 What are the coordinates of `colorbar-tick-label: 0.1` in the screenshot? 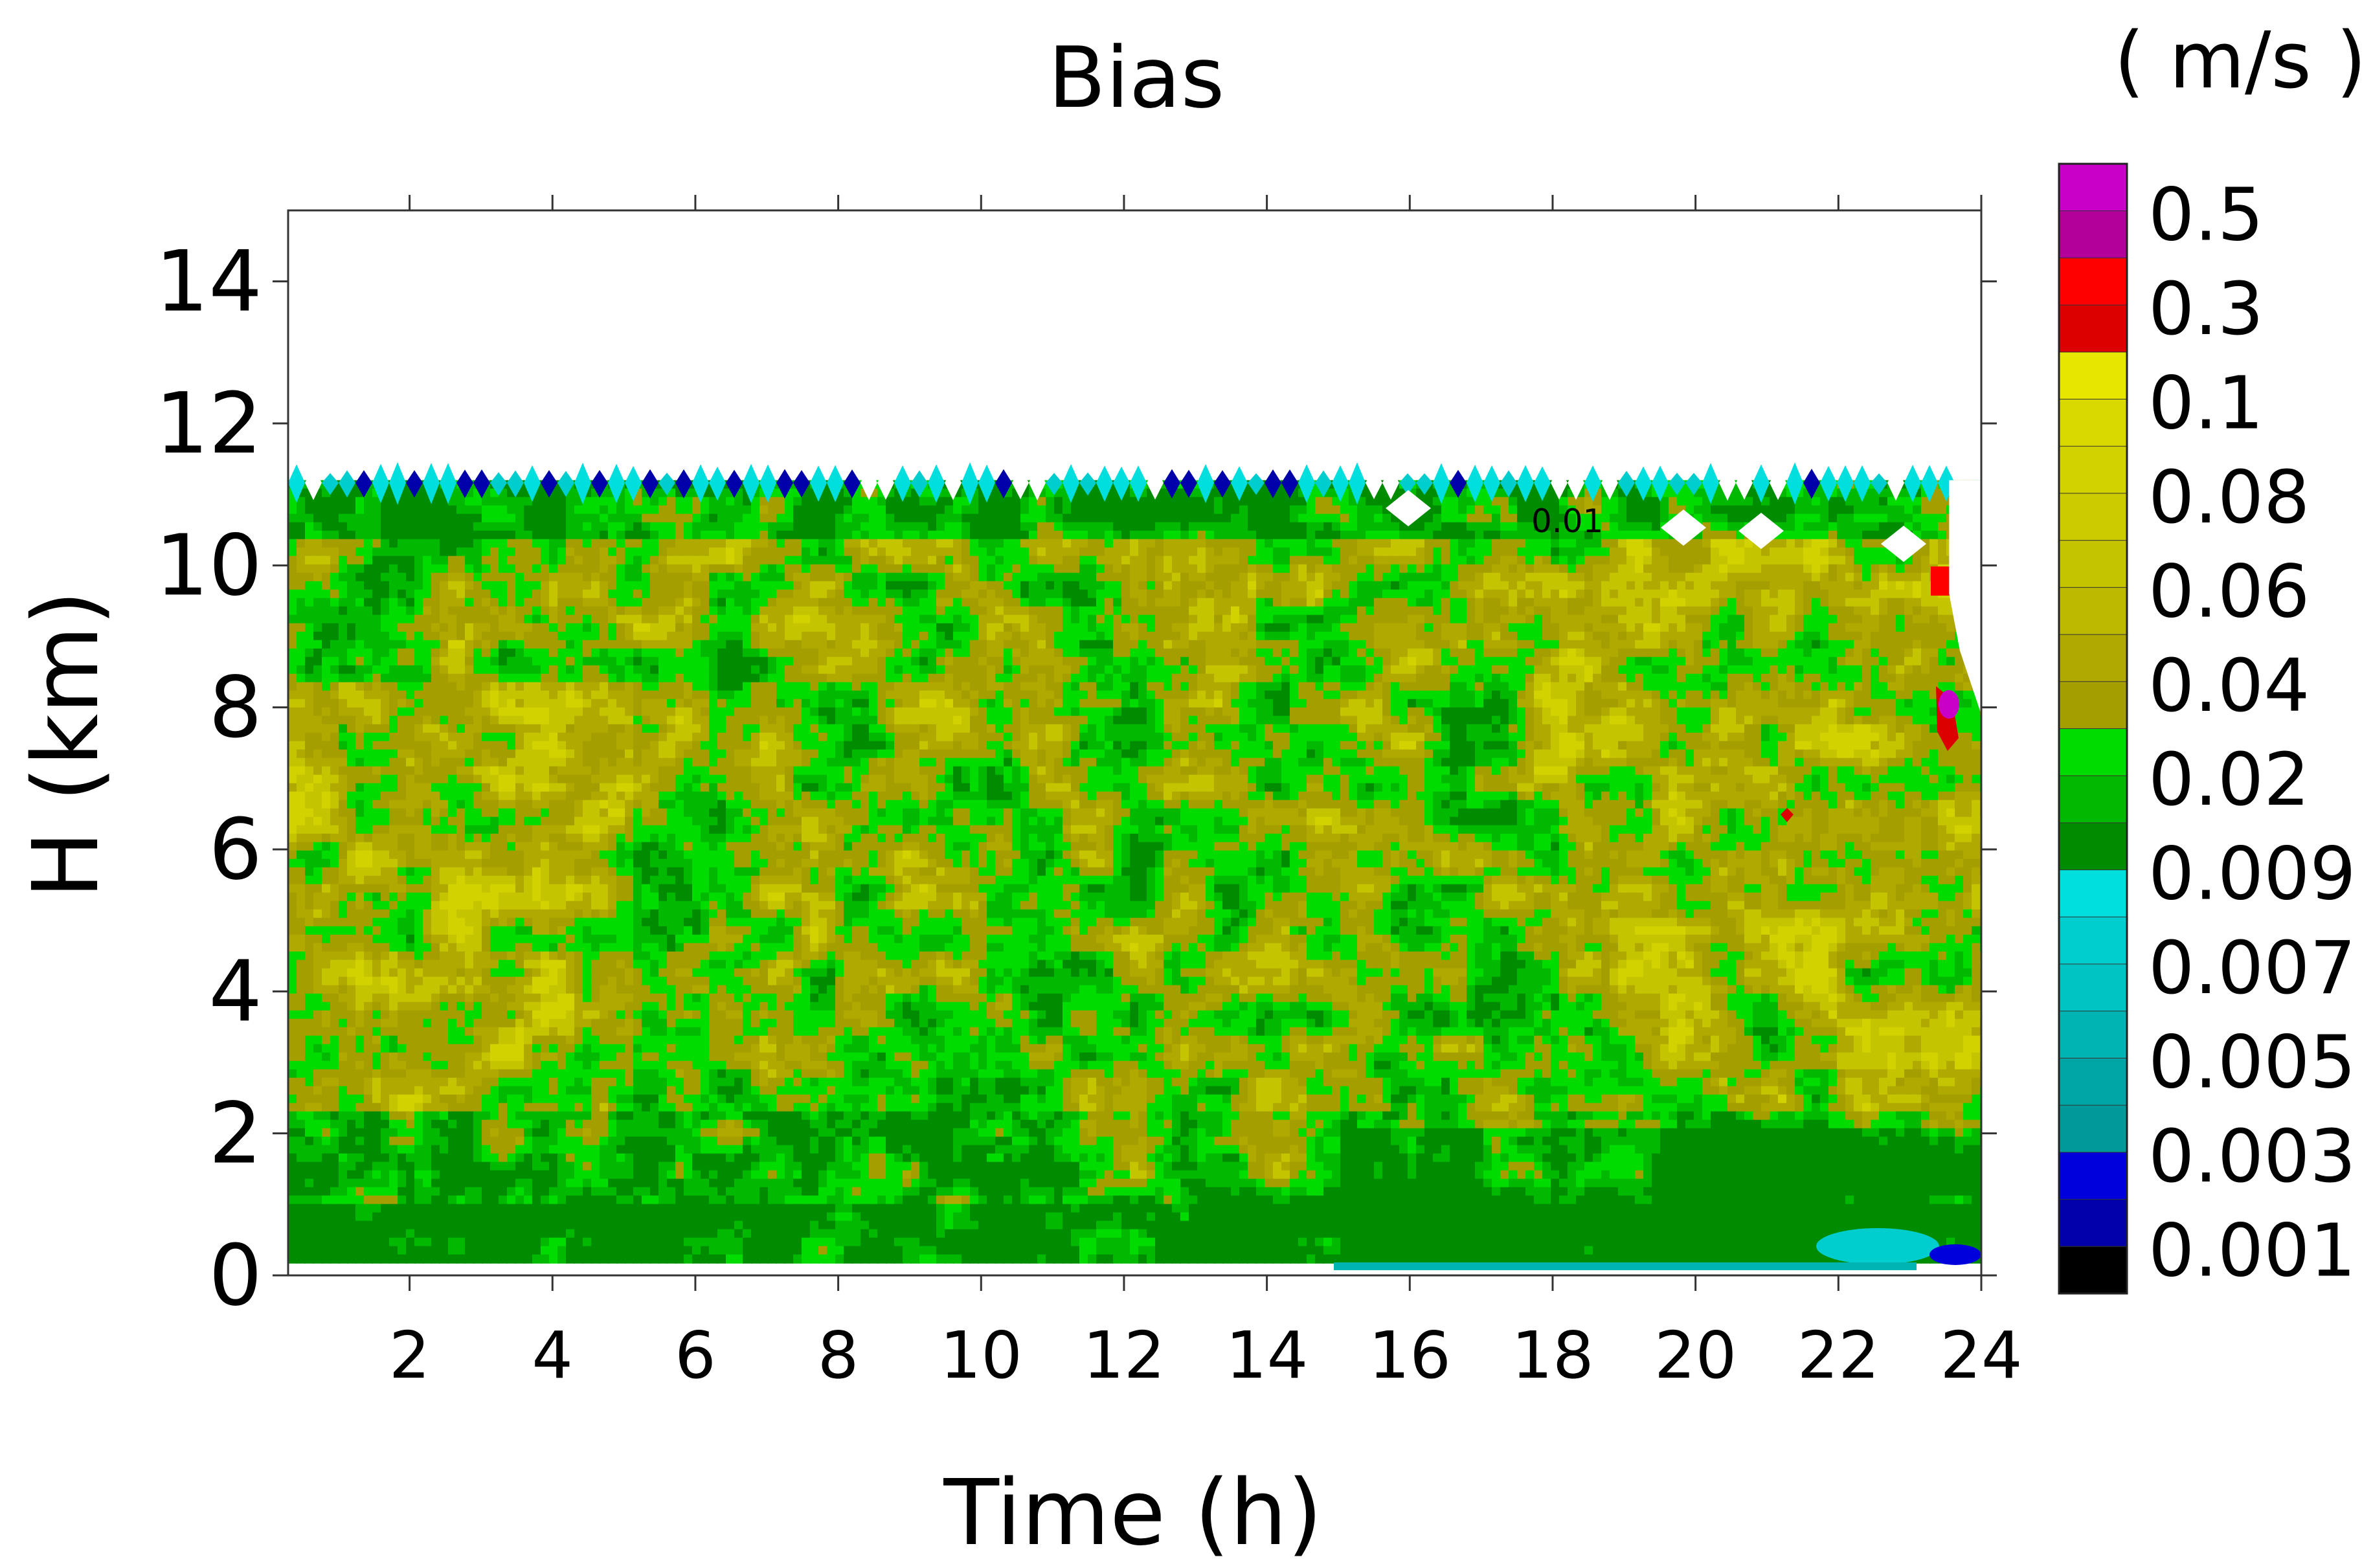 It's located at (2206, 404).